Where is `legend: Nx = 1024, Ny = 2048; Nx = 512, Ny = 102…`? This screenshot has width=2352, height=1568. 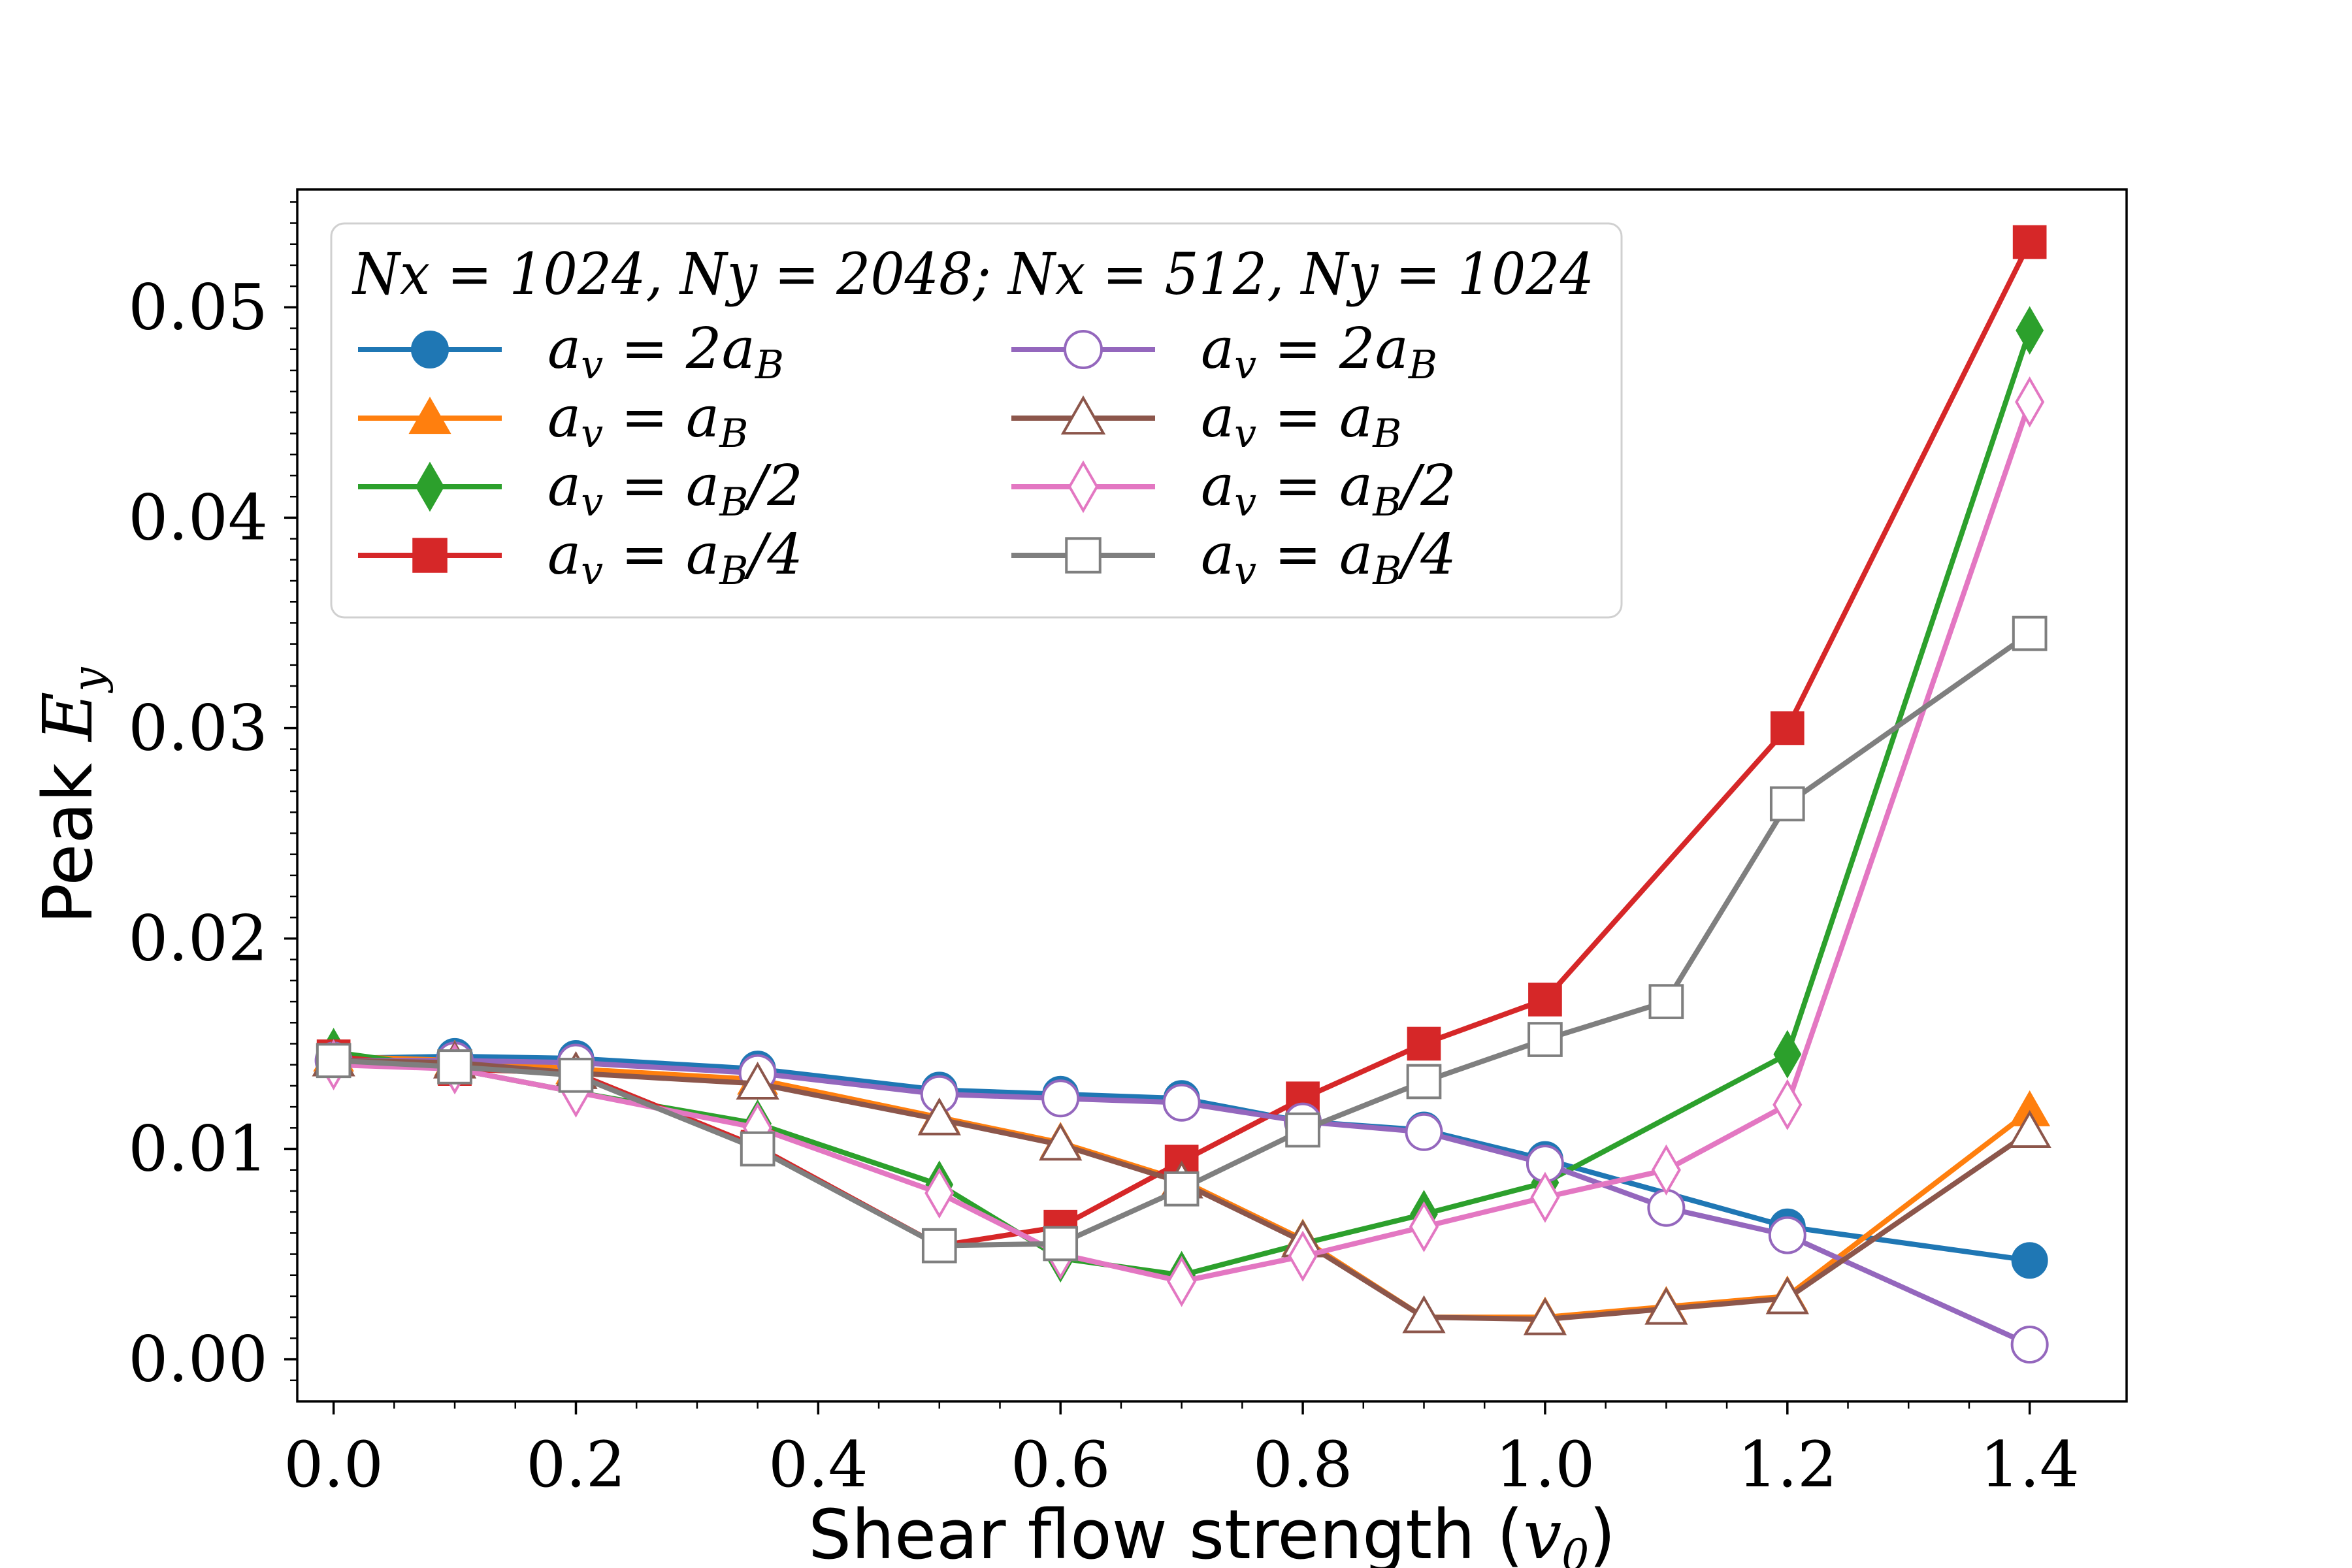 legend: Nx = 1024, Ny = 2048; Nx = 512, Ny = 102… is located at coordinates (976, 420).